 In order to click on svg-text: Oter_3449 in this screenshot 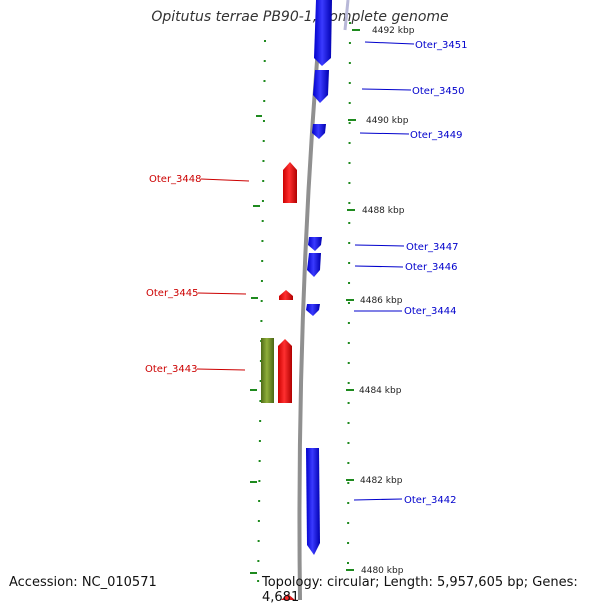, I will do `click(436, 135)`.